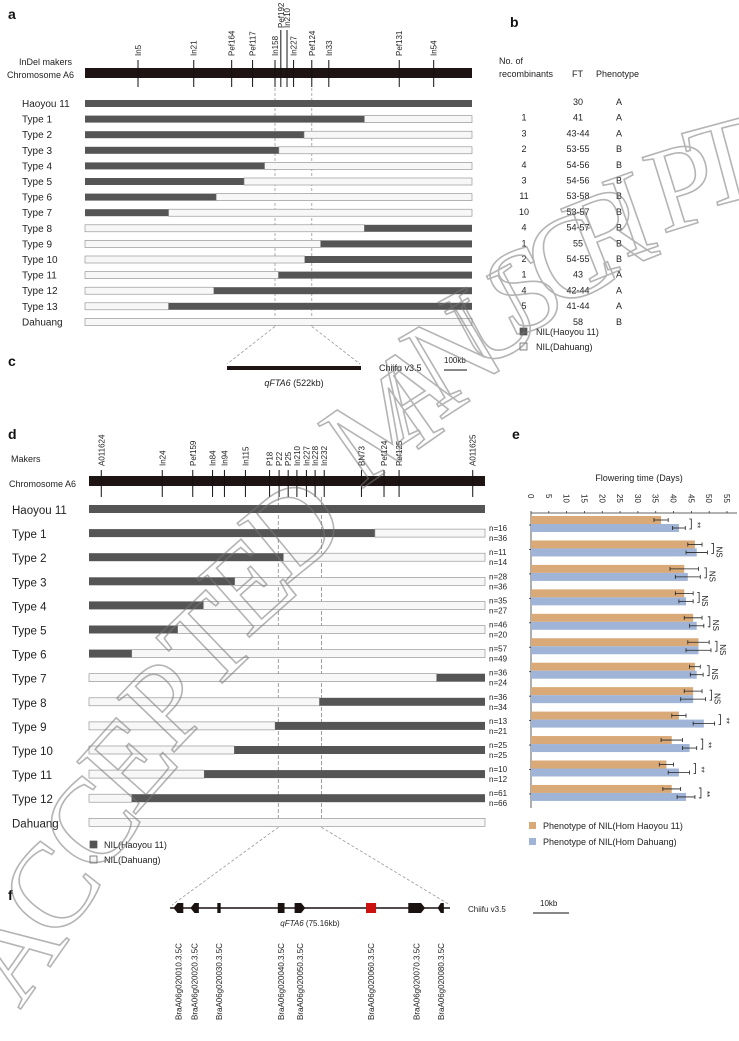  Describe the element at coordinates (37, 135) in the screenshot. I see `genotype-label: Type 2` at that location.